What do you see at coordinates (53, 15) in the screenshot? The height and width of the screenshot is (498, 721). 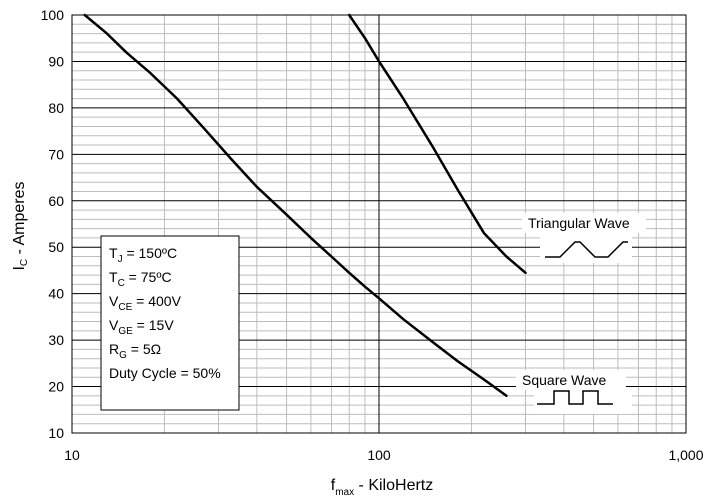 I see `y-tick-label: 100` at bounding box center [53, 15].